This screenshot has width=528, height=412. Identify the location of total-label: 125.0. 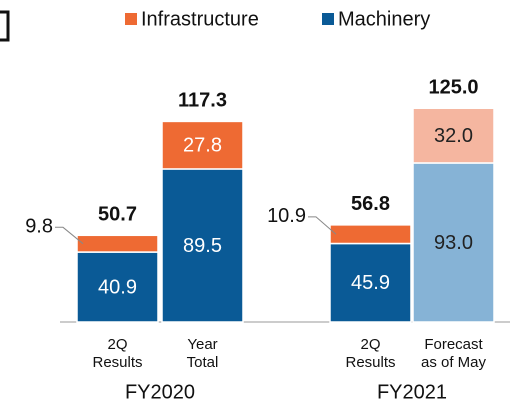
(453, 88).